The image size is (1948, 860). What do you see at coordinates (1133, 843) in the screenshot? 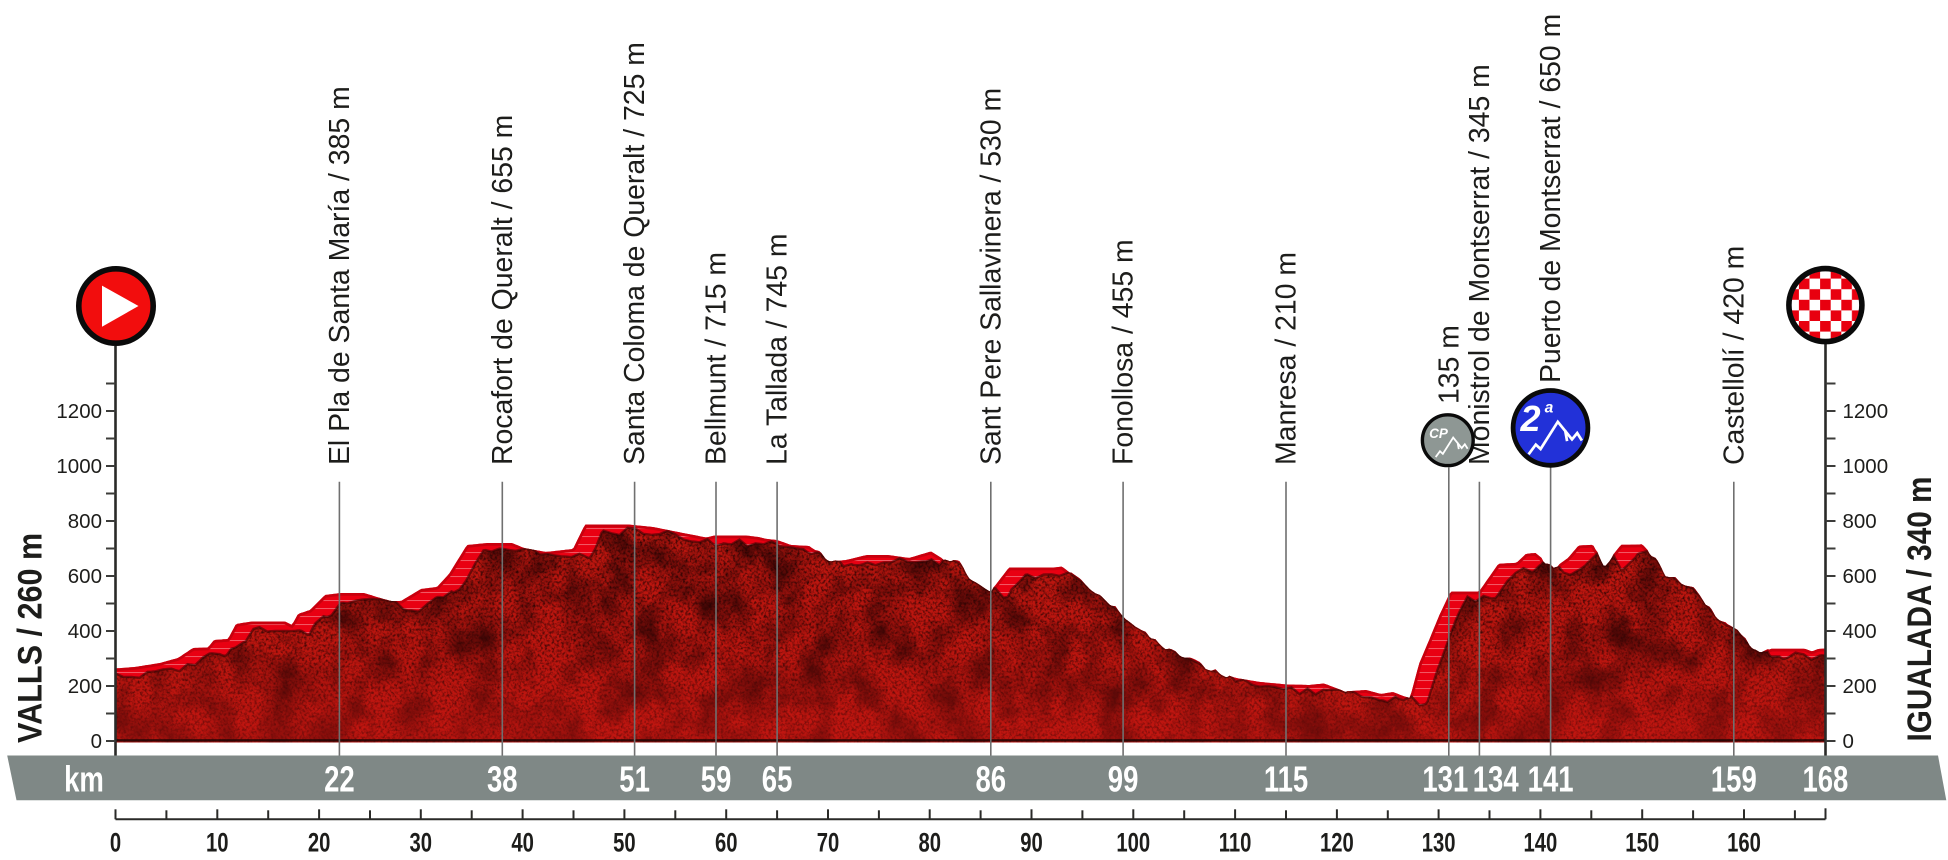
I see `svg-text: 100` at bounding box center [1133, 843].